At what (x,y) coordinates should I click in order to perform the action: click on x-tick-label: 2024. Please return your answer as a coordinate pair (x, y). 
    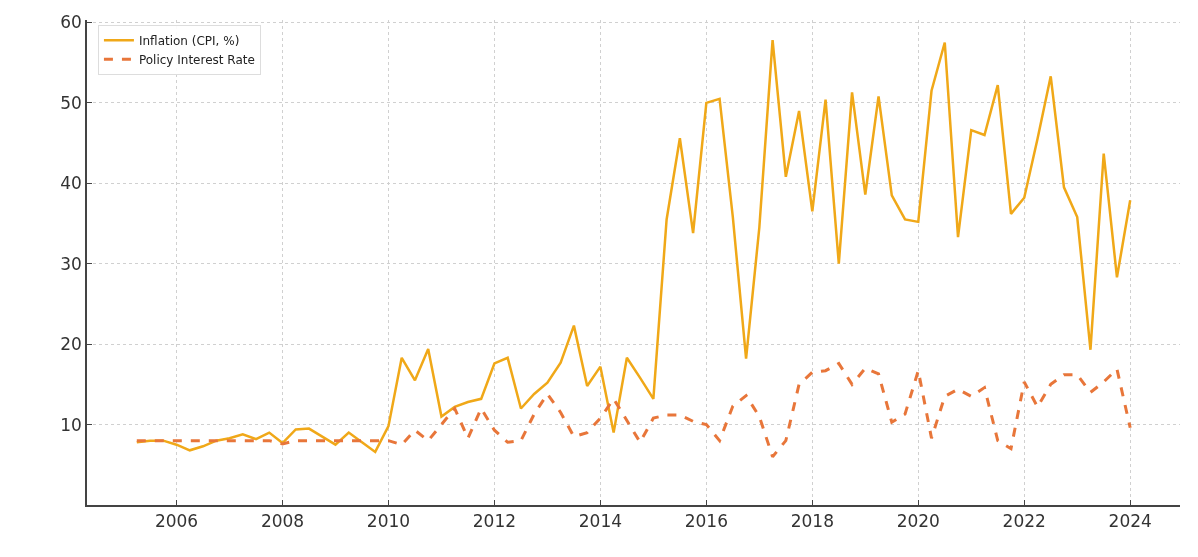
    Looking at the image, I should click on (1130, 521).